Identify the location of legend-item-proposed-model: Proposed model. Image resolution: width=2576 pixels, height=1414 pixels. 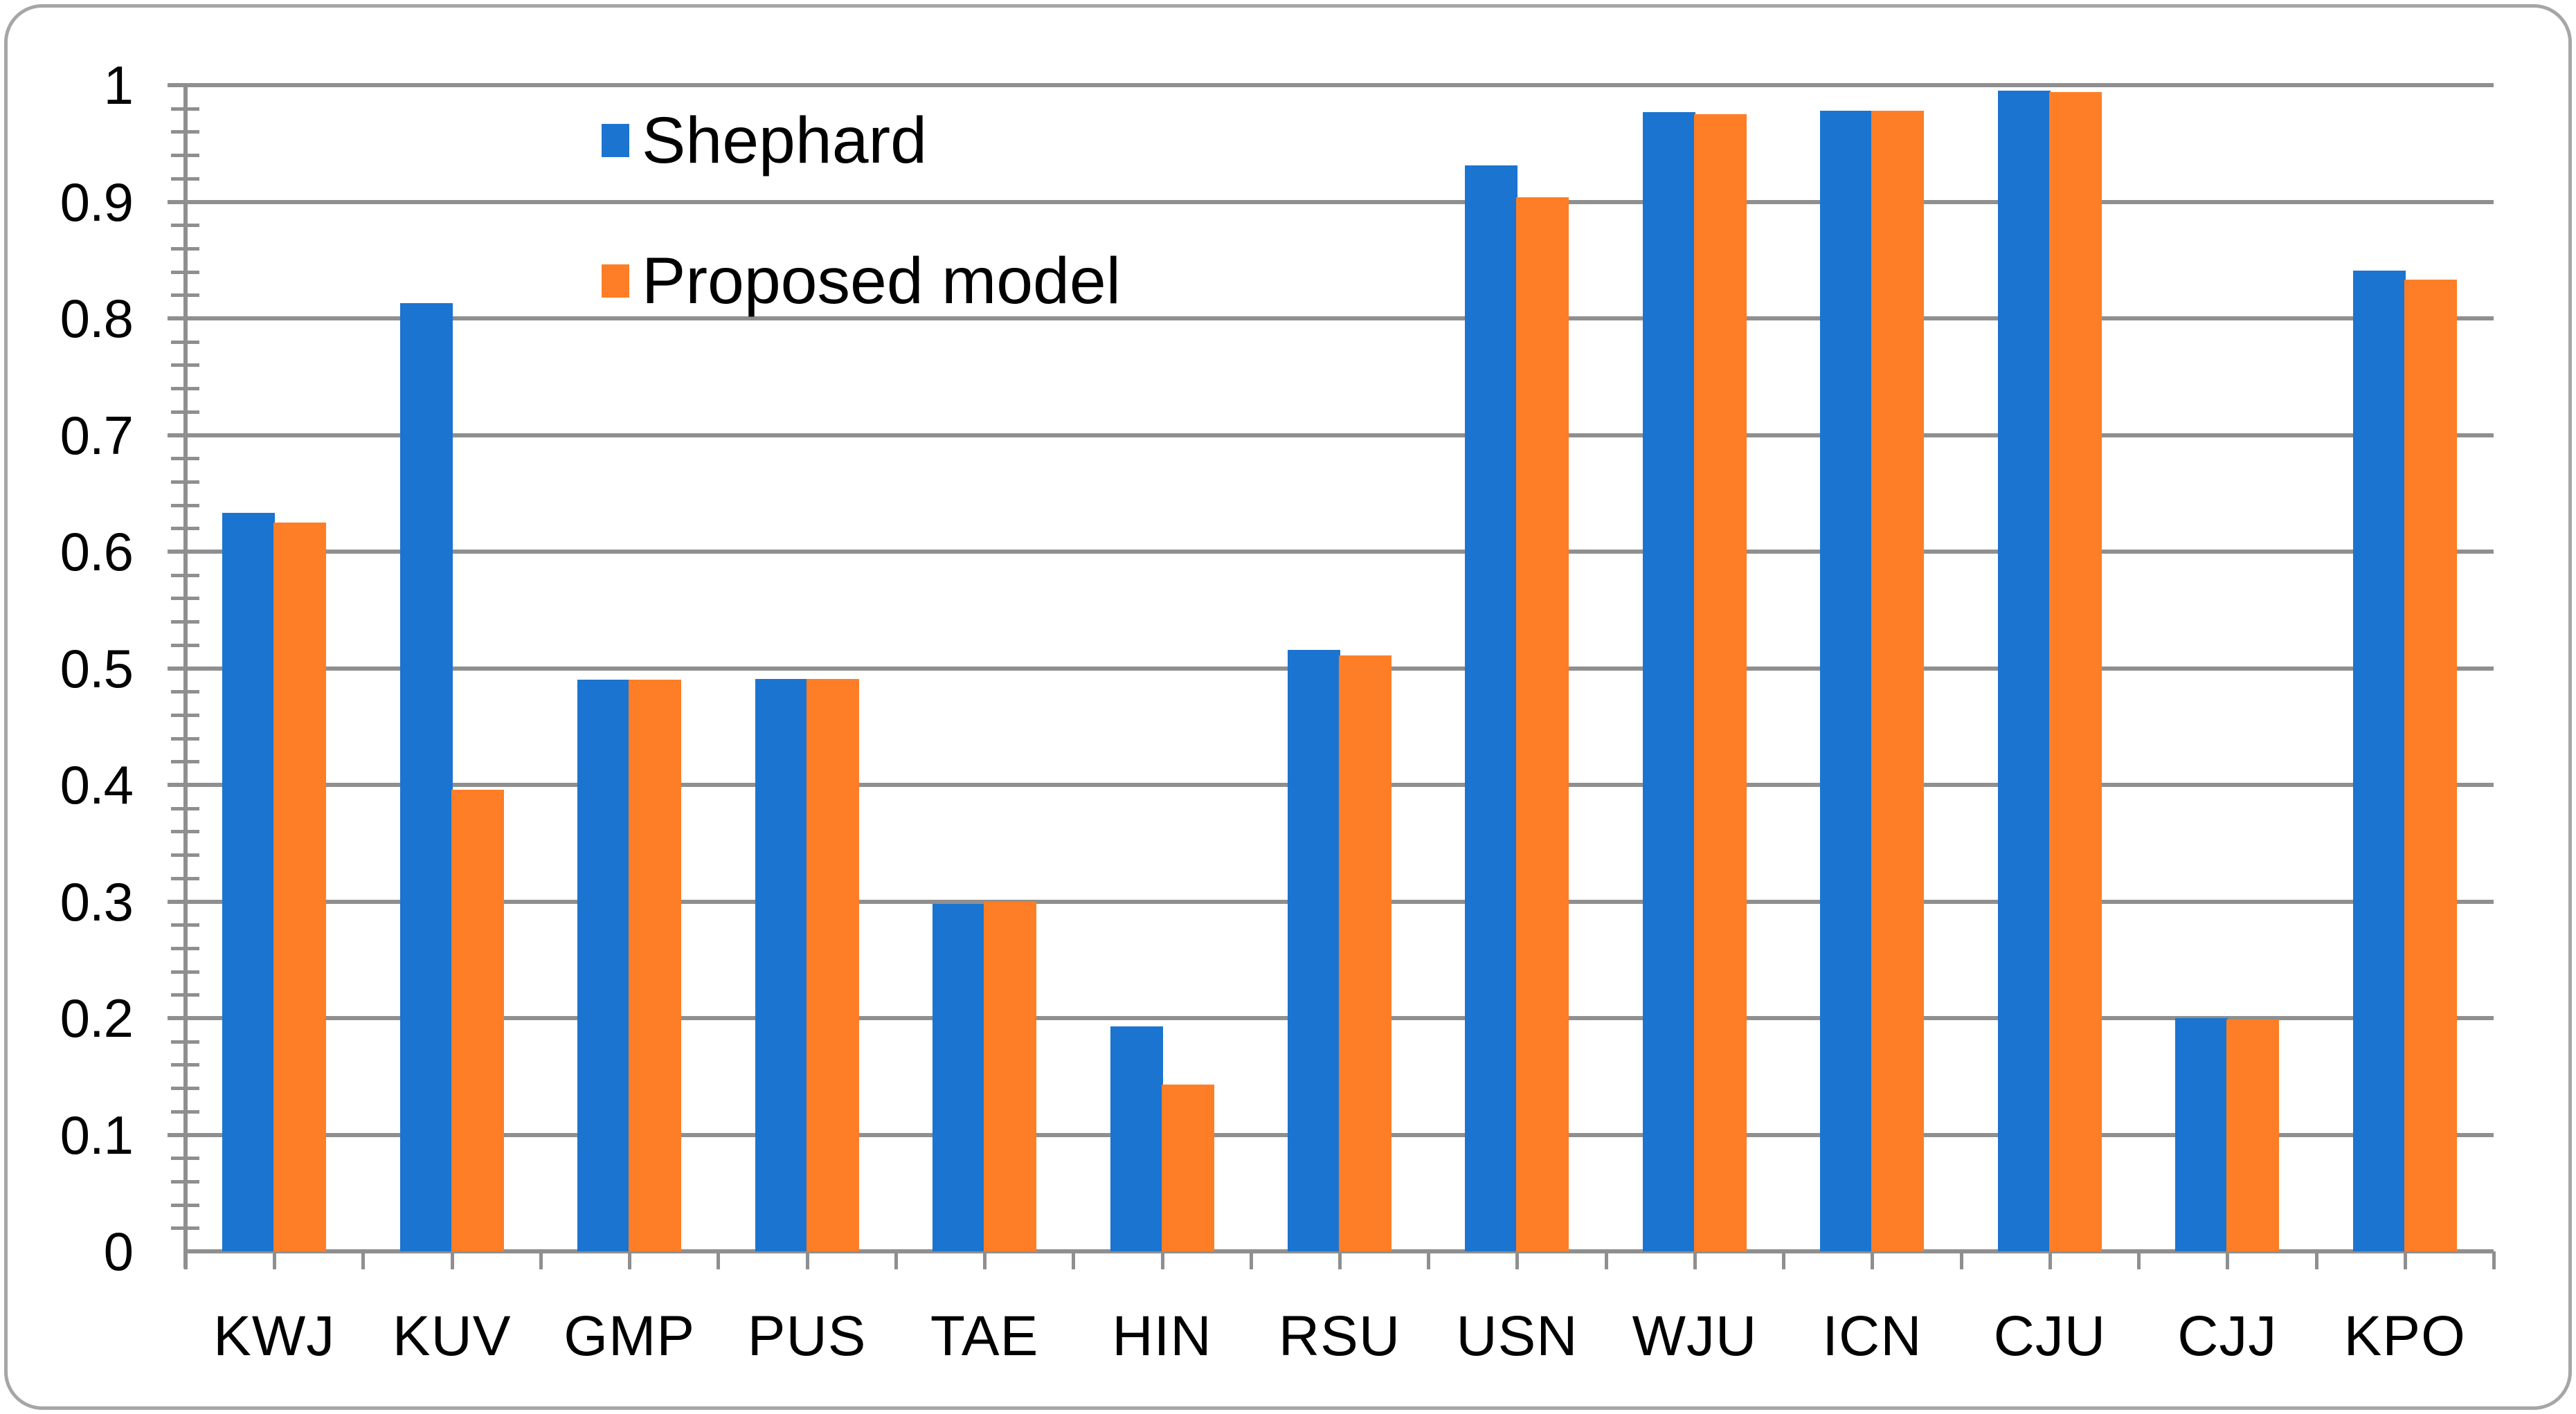
(862, 281).